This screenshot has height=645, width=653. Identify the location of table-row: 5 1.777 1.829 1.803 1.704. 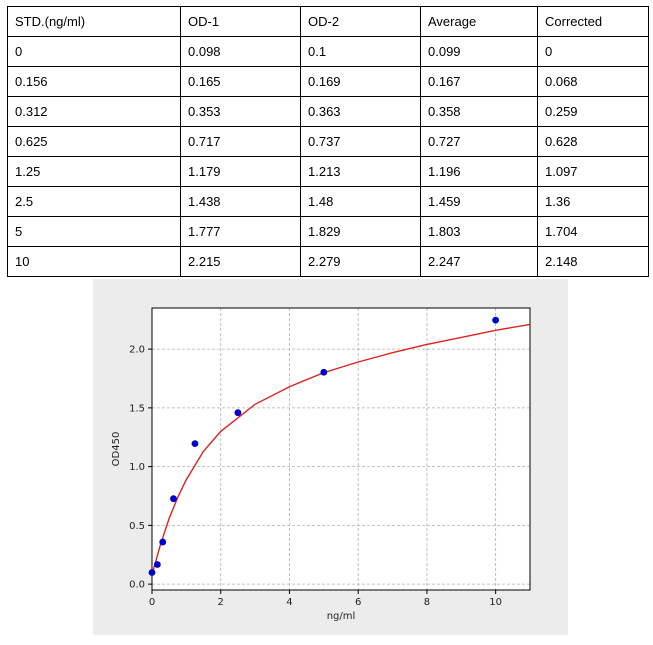
(328, 231).